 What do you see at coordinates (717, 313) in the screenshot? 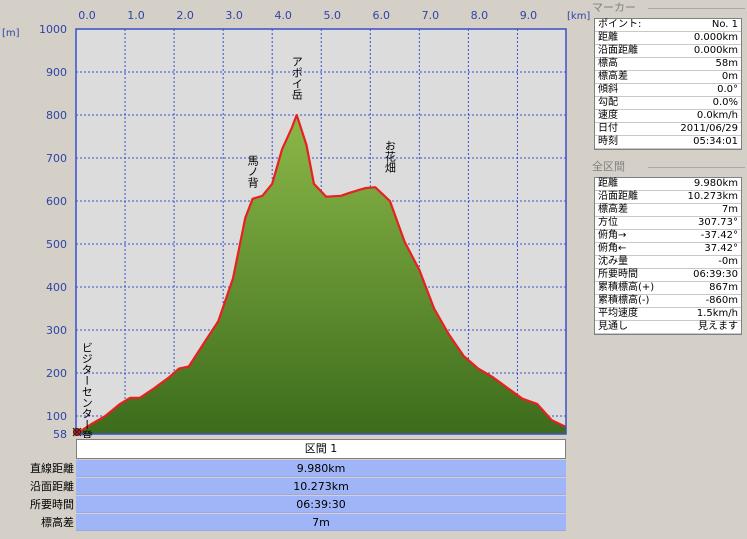
I see `panel-value: 1.5km/h` at bounding box center [717, 313].